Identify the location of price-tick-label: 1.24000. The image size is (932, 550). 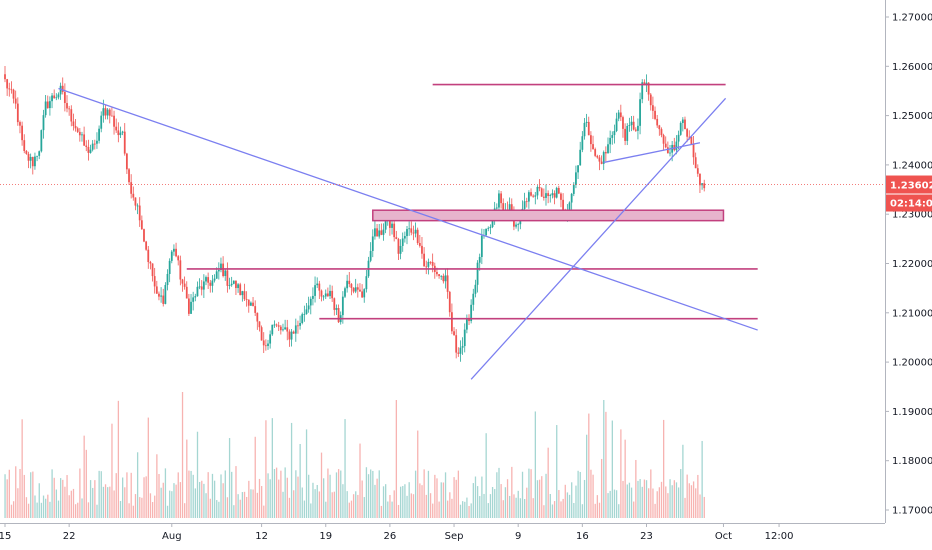
(912, 165).